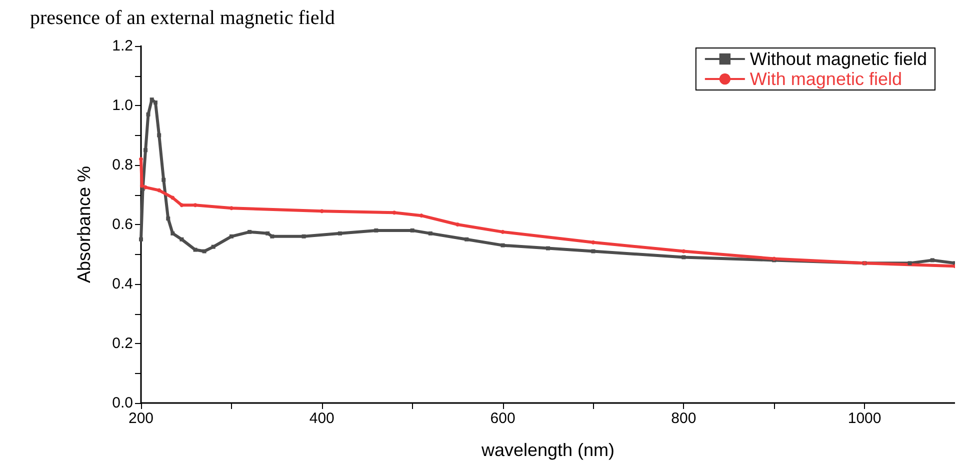  What do you see at coordinates (865, 418) in the screenshot?
I see `x-tick-label: 1000` at bounding box center [865, 418].